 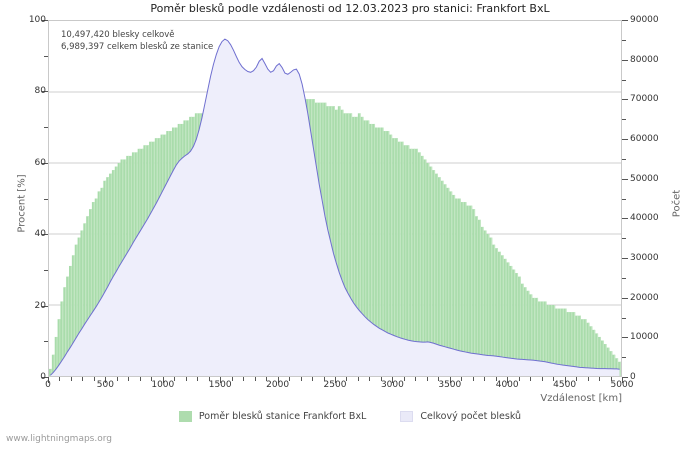 What do you see at coordinates (644, 59) in the screenshot?
I see `y-tick-label-right: 80000` at bounding box center [644, 59].